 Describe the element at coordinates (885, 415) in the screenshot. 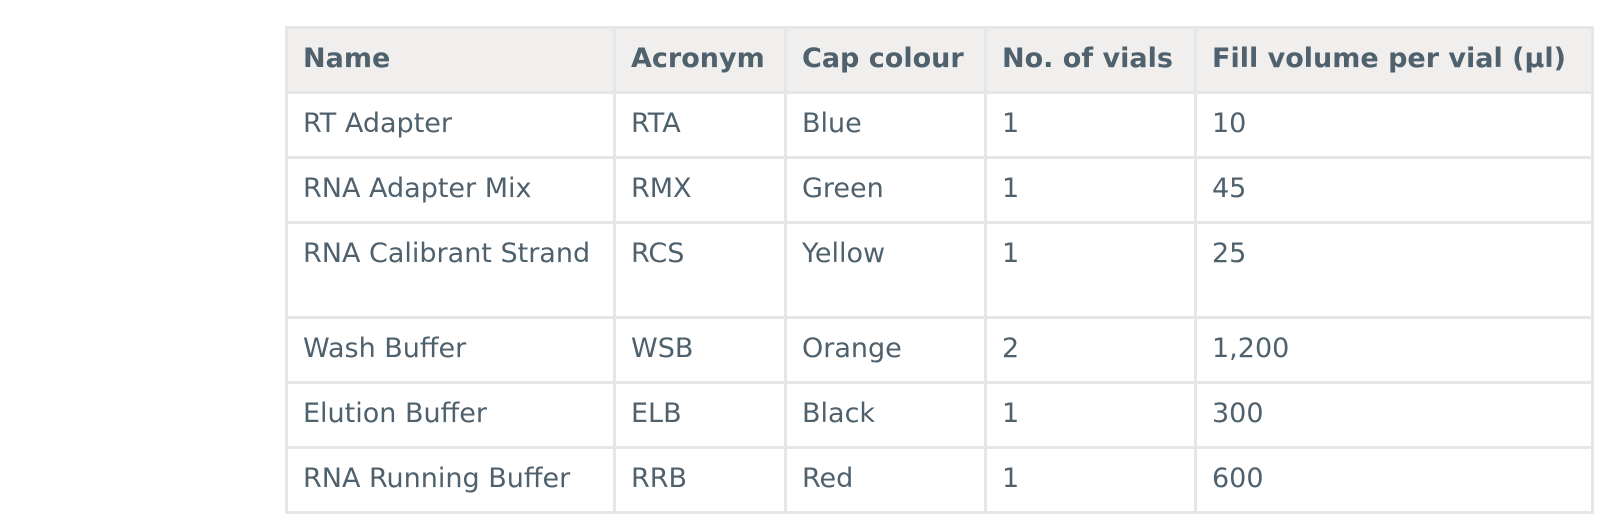

I see `cell-cap-colour: Black` at that location.